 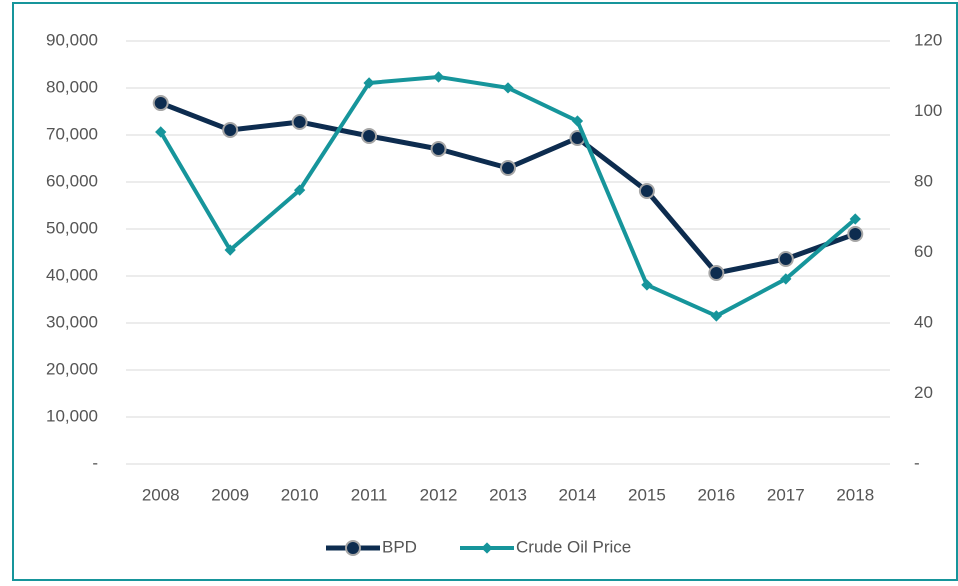 What do you see at coordinates (72, 39) in the screenshot?
I see `y-tick-label: 90,000` at bounding box center [72, 39].